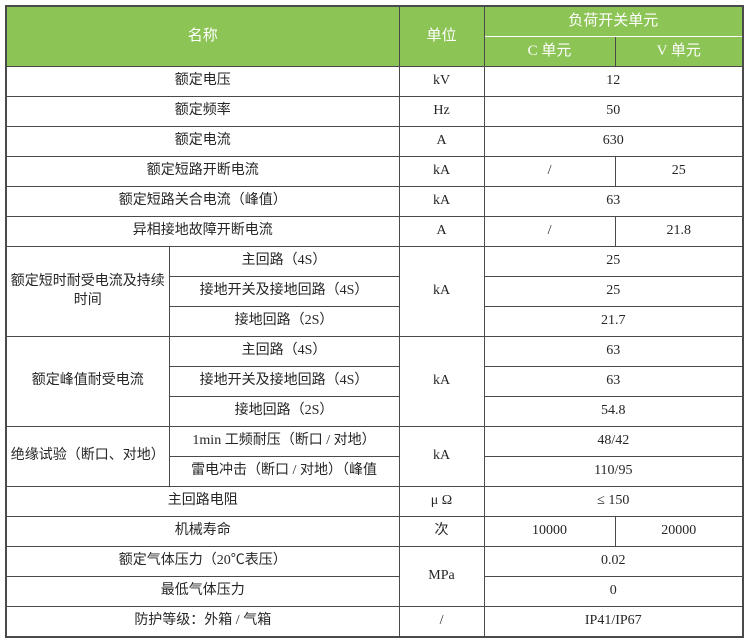 Image resolution: width=747 pixels, height=638 pixels. Describe the element at coordinates (202, 111) in the screenshot. I see `row-label: 额定频率` at that location.